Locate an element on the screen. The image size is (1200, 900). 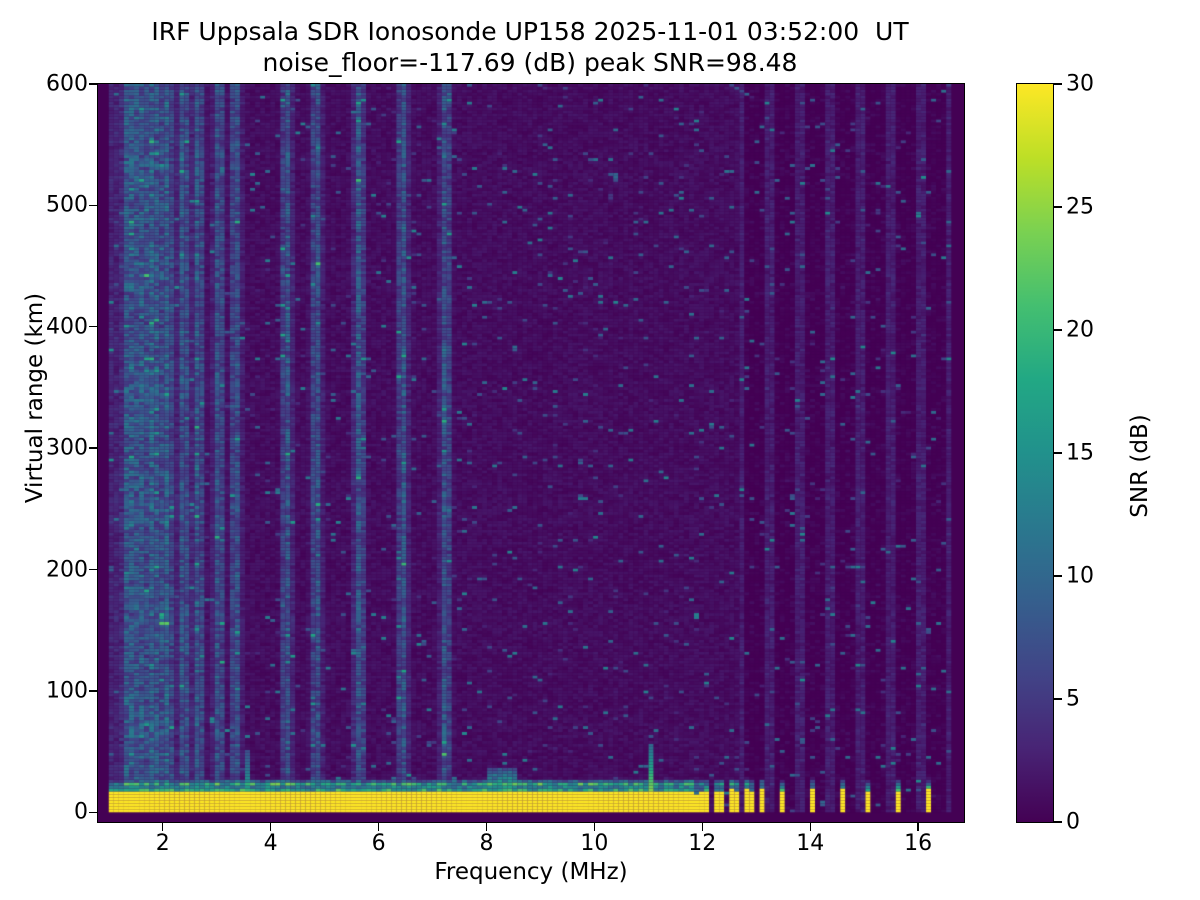
colorbar-tick-label: 25 is located at coordinates (1080, 207).